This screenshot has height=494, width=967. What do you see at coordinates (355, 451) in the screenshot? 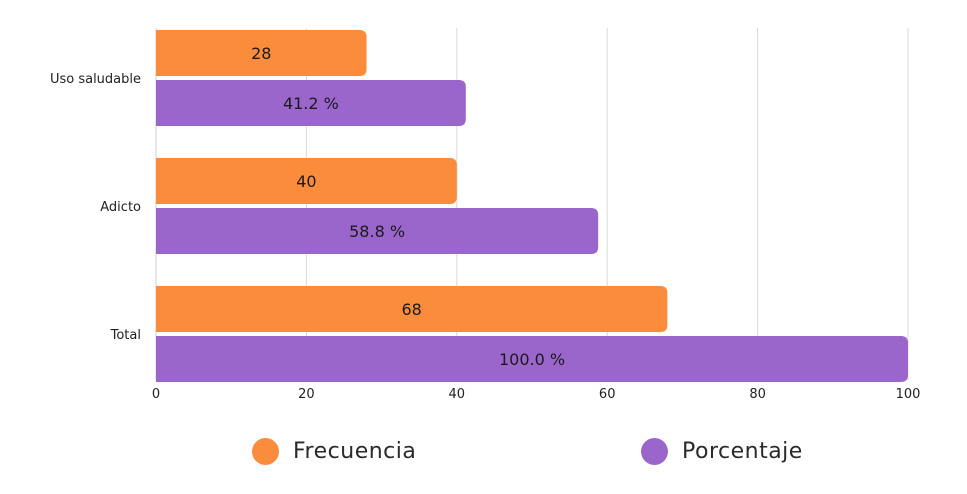
I see `legend-label-frecuencia: Frecuencia` at bounding box center [355, 451].